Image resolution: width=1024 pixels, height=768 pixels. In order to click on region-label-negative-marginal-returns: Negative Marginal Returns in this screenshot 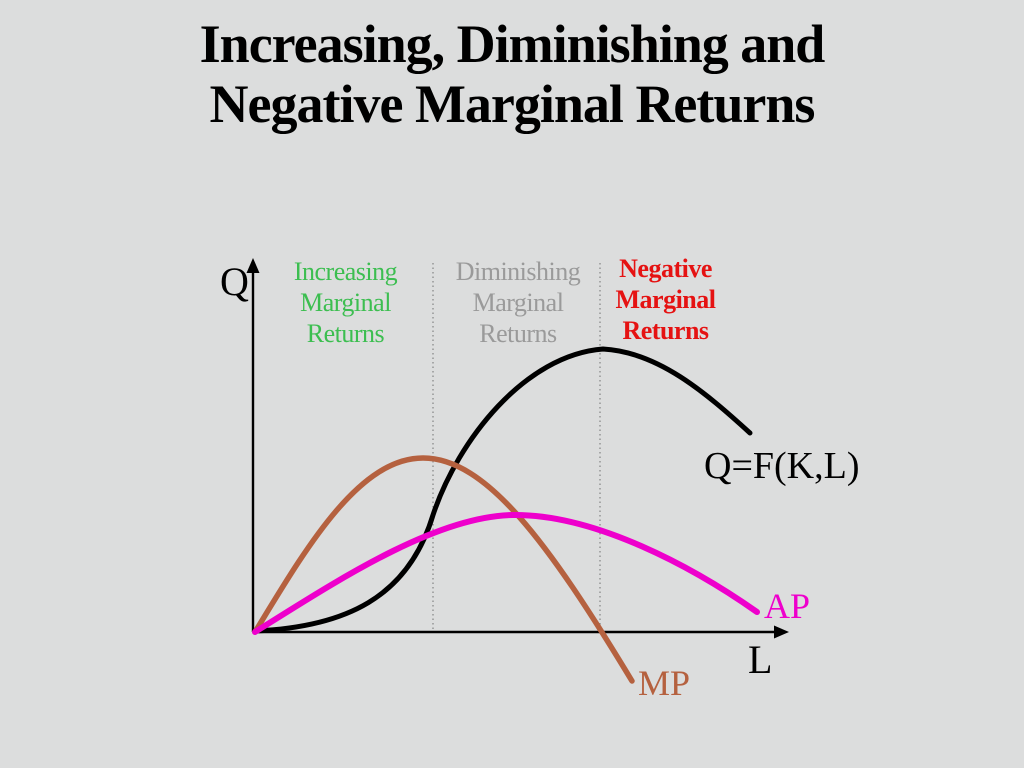, I will do `click(666, 299)`.